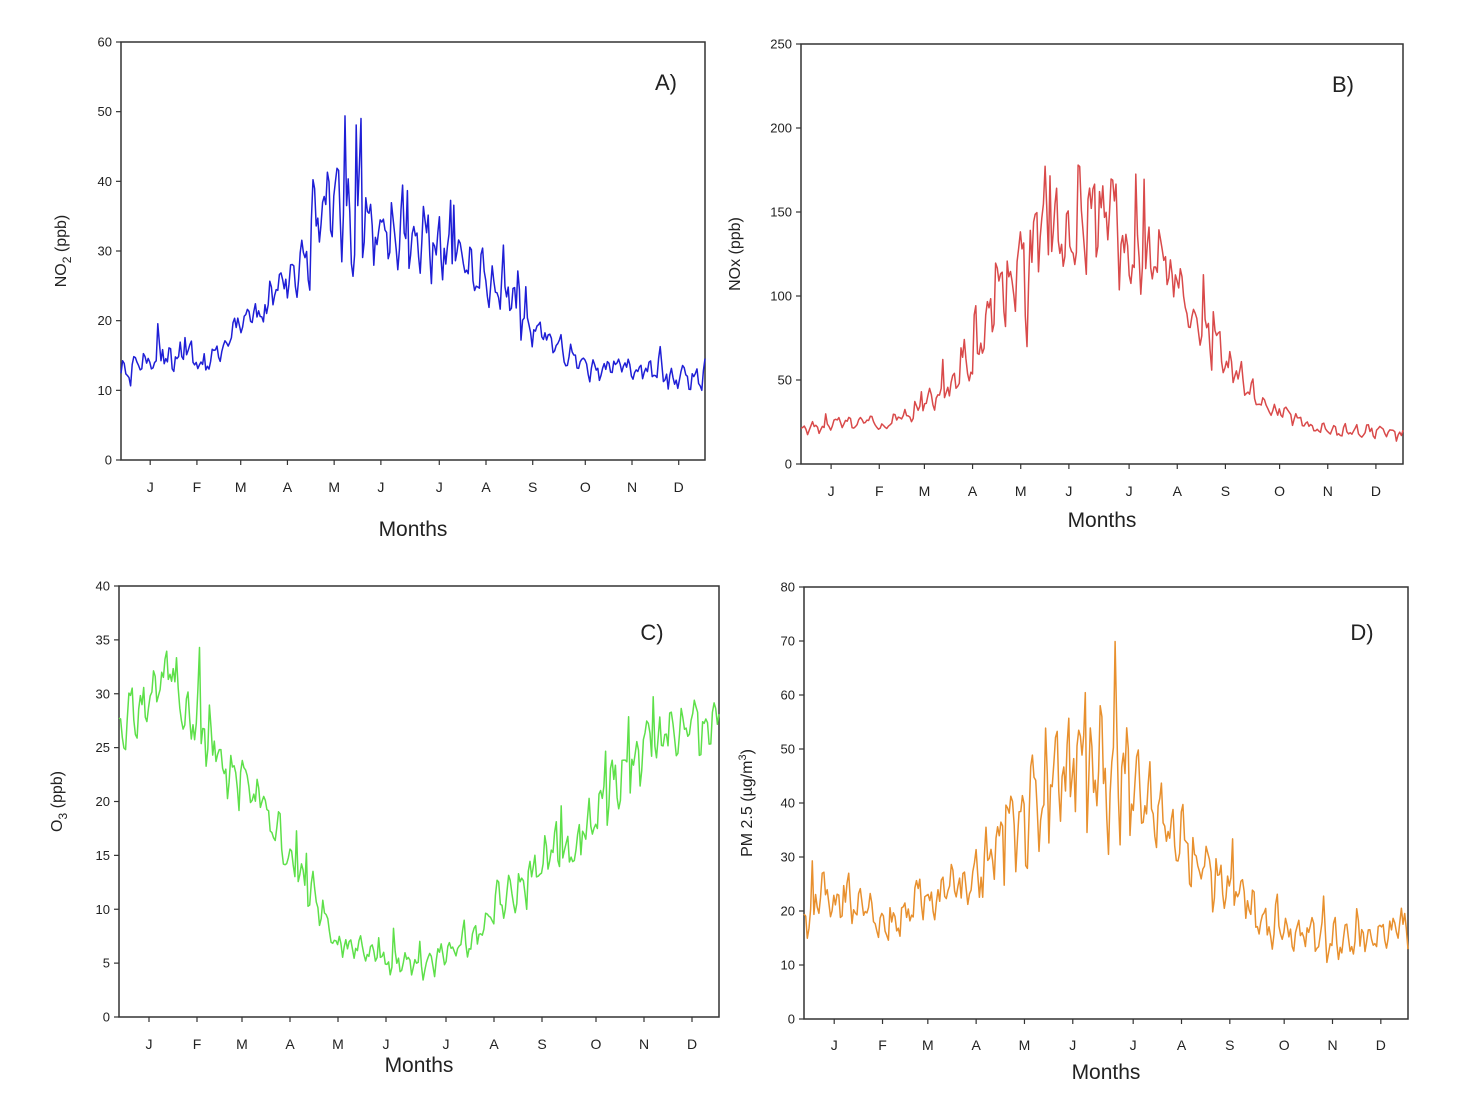 The height and width of the screenshot is (1119, 1462). What do you see at coordinates (1343, 84) in the screenshot?
I see `panel-label: B)` at bounding box center [1343, 84].